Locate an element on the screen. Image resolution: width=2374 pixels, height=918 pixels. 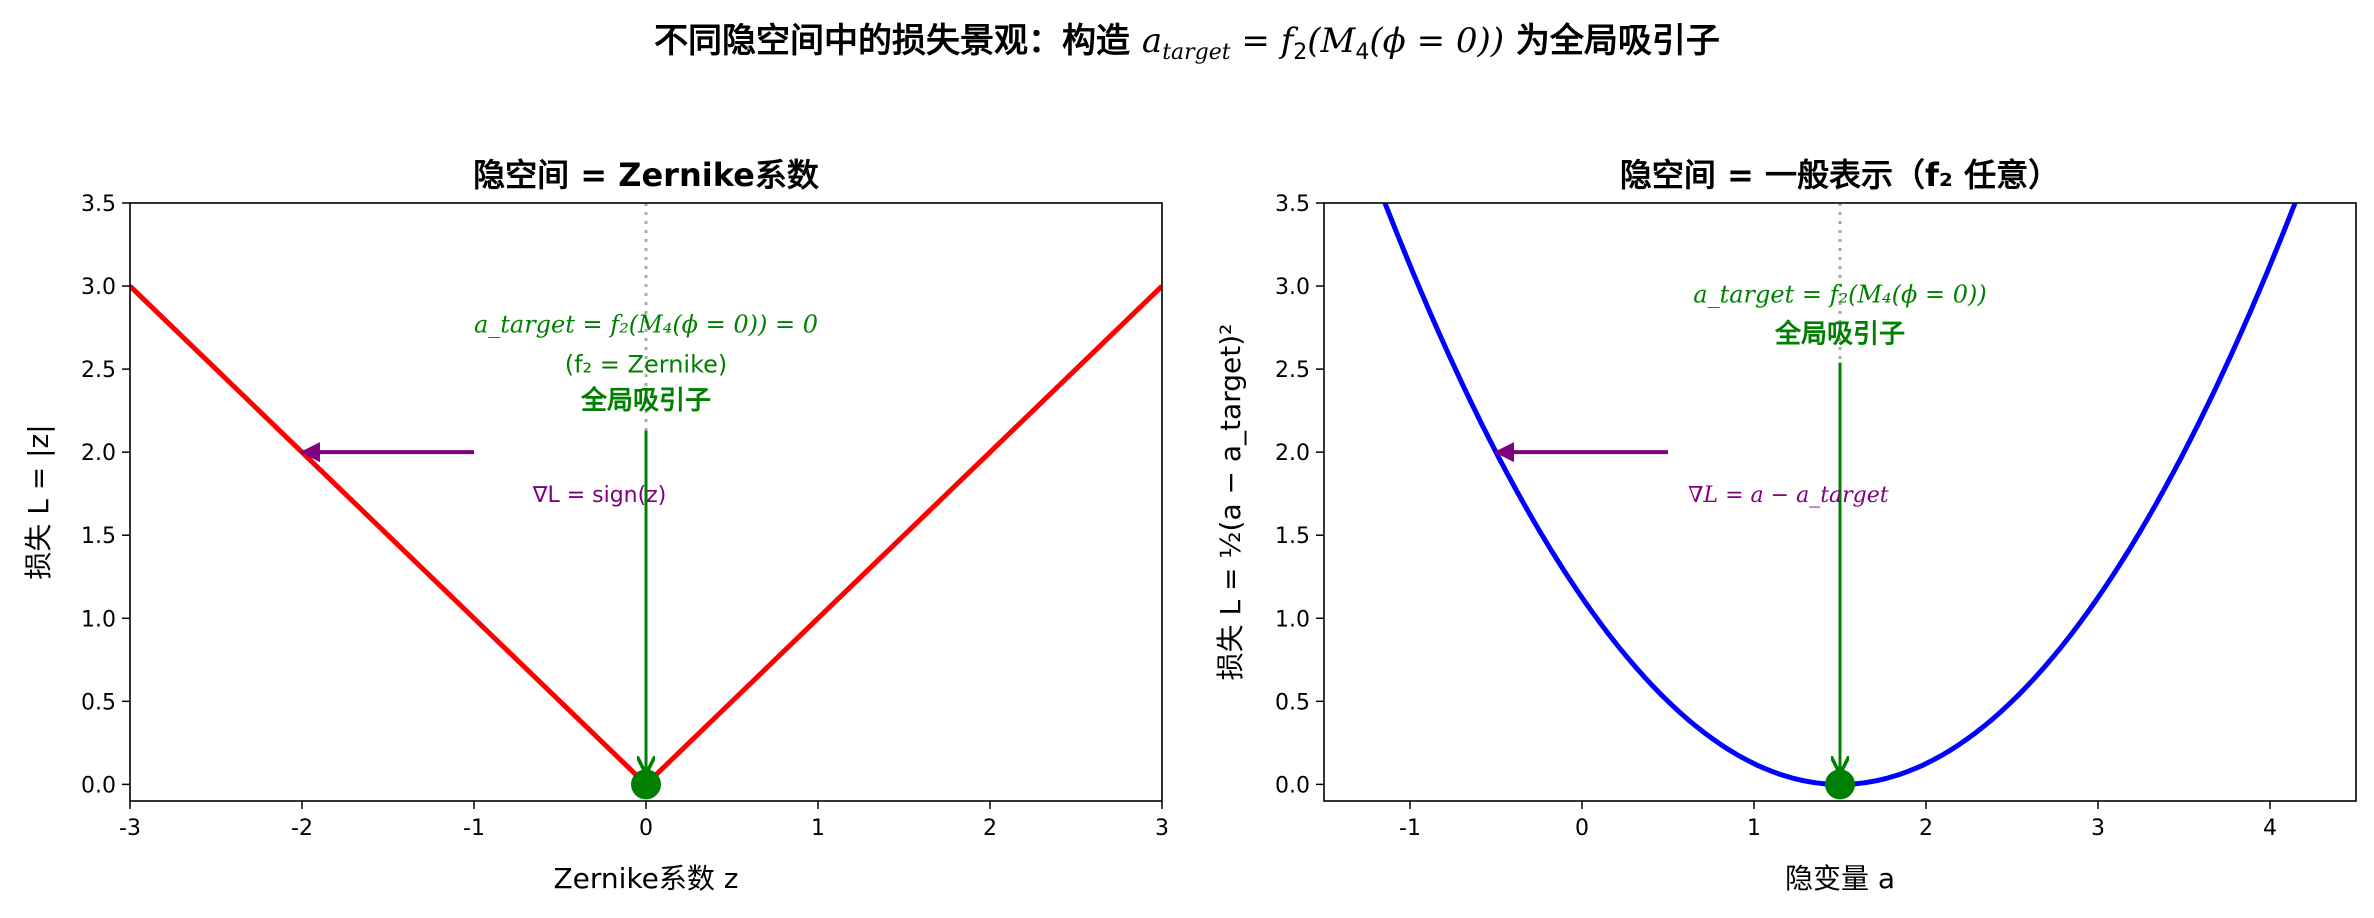
right-x-tick-label: 0 is located at coordinates (1582, 828).